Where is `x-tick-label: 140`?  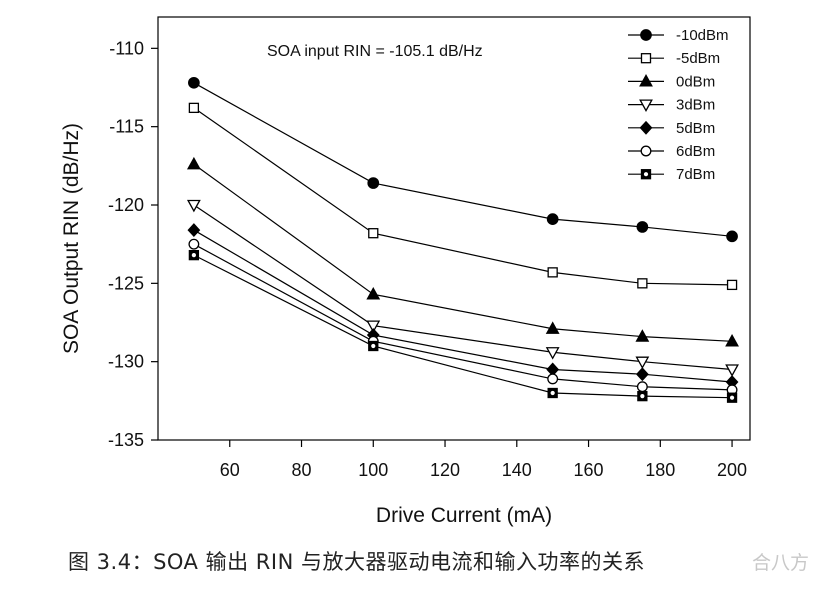 x-tick-label: 140 is located at coordinates (517, 470).